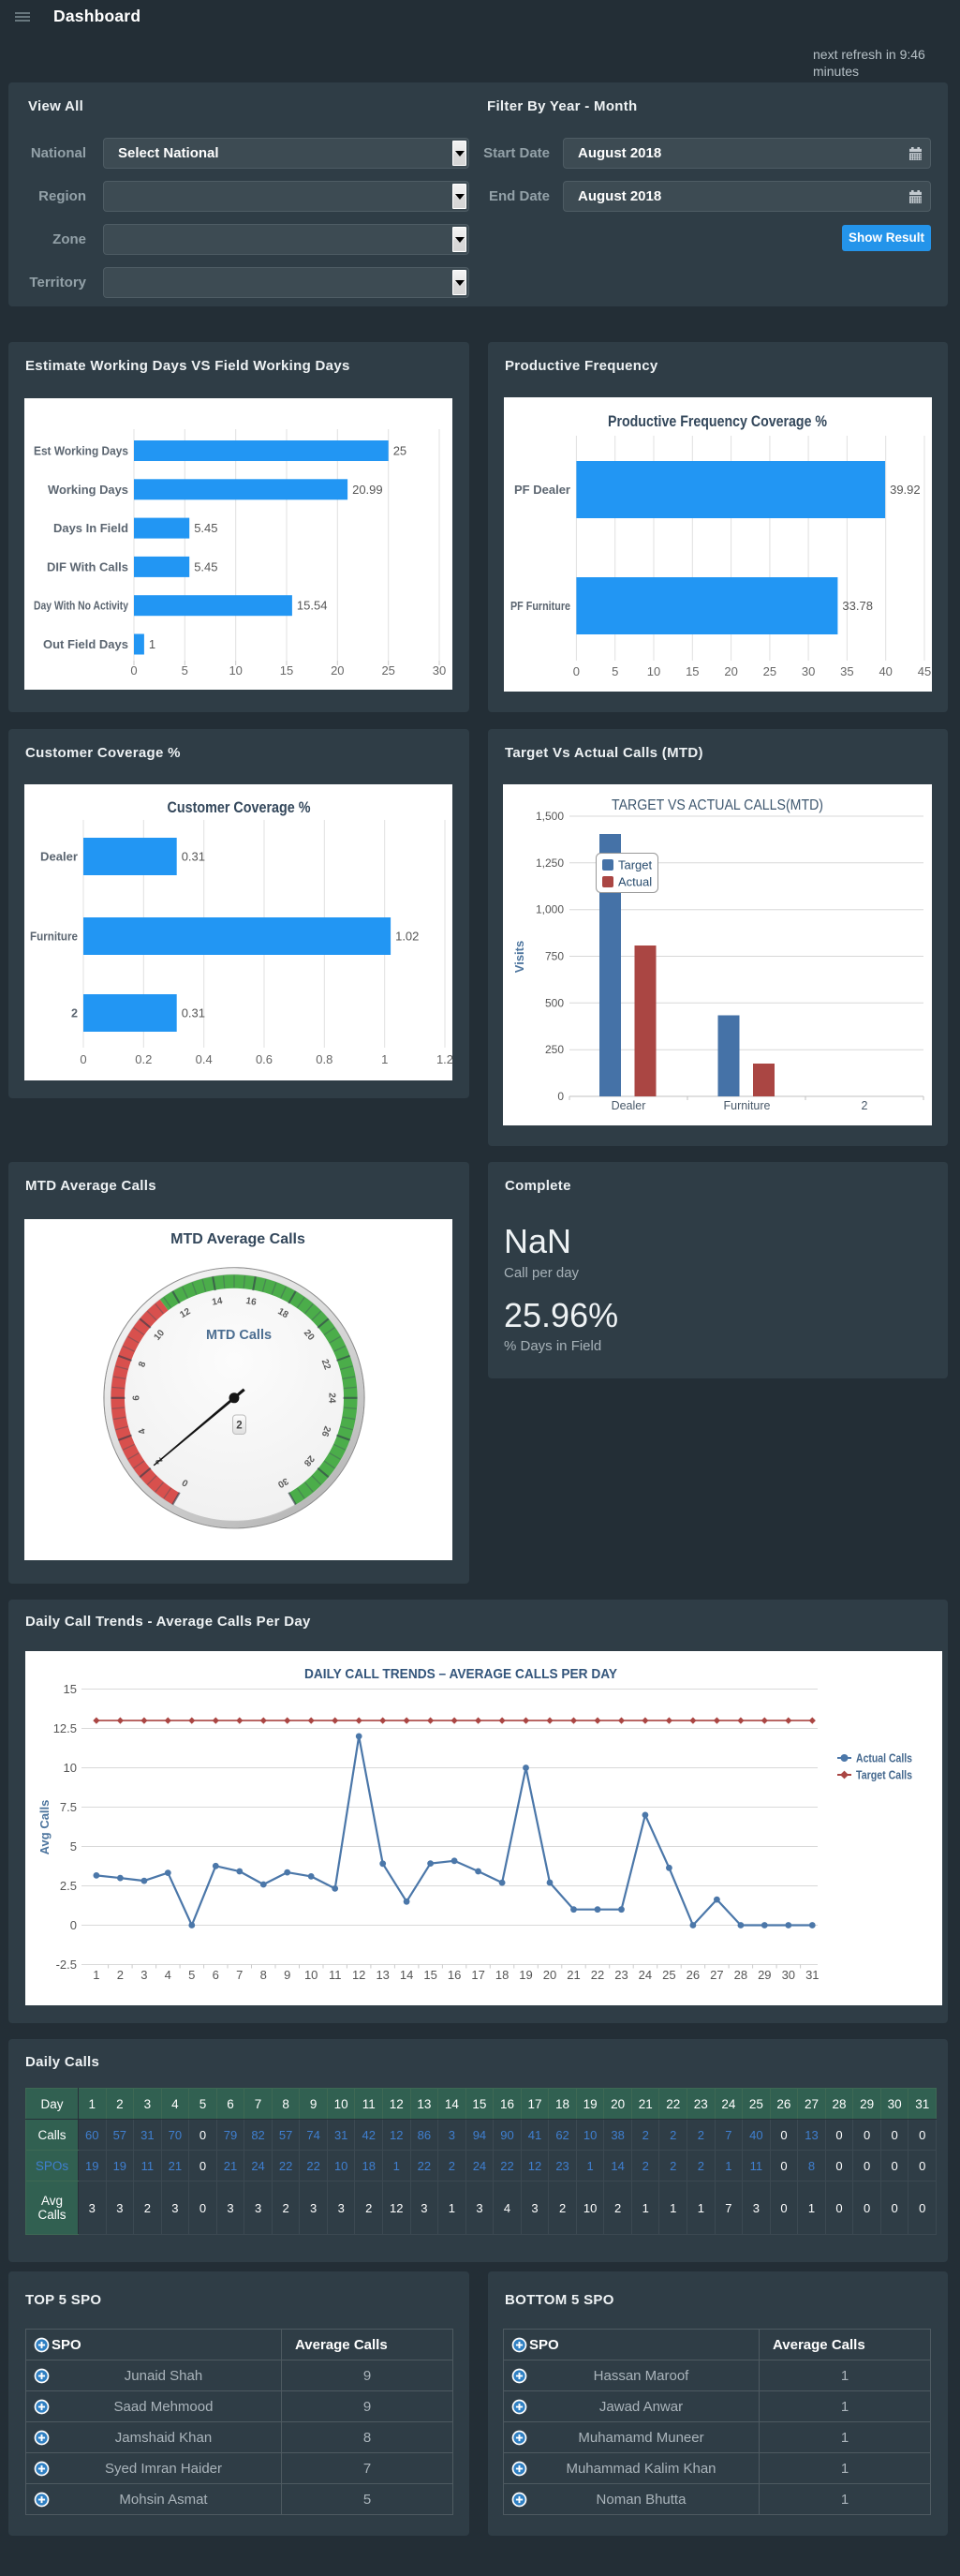 The height and width of the screenshot is (2576, 960). Describe the element at coordinates (382, 1975) in the screenshot. I see `svg-text: 13` at that location.